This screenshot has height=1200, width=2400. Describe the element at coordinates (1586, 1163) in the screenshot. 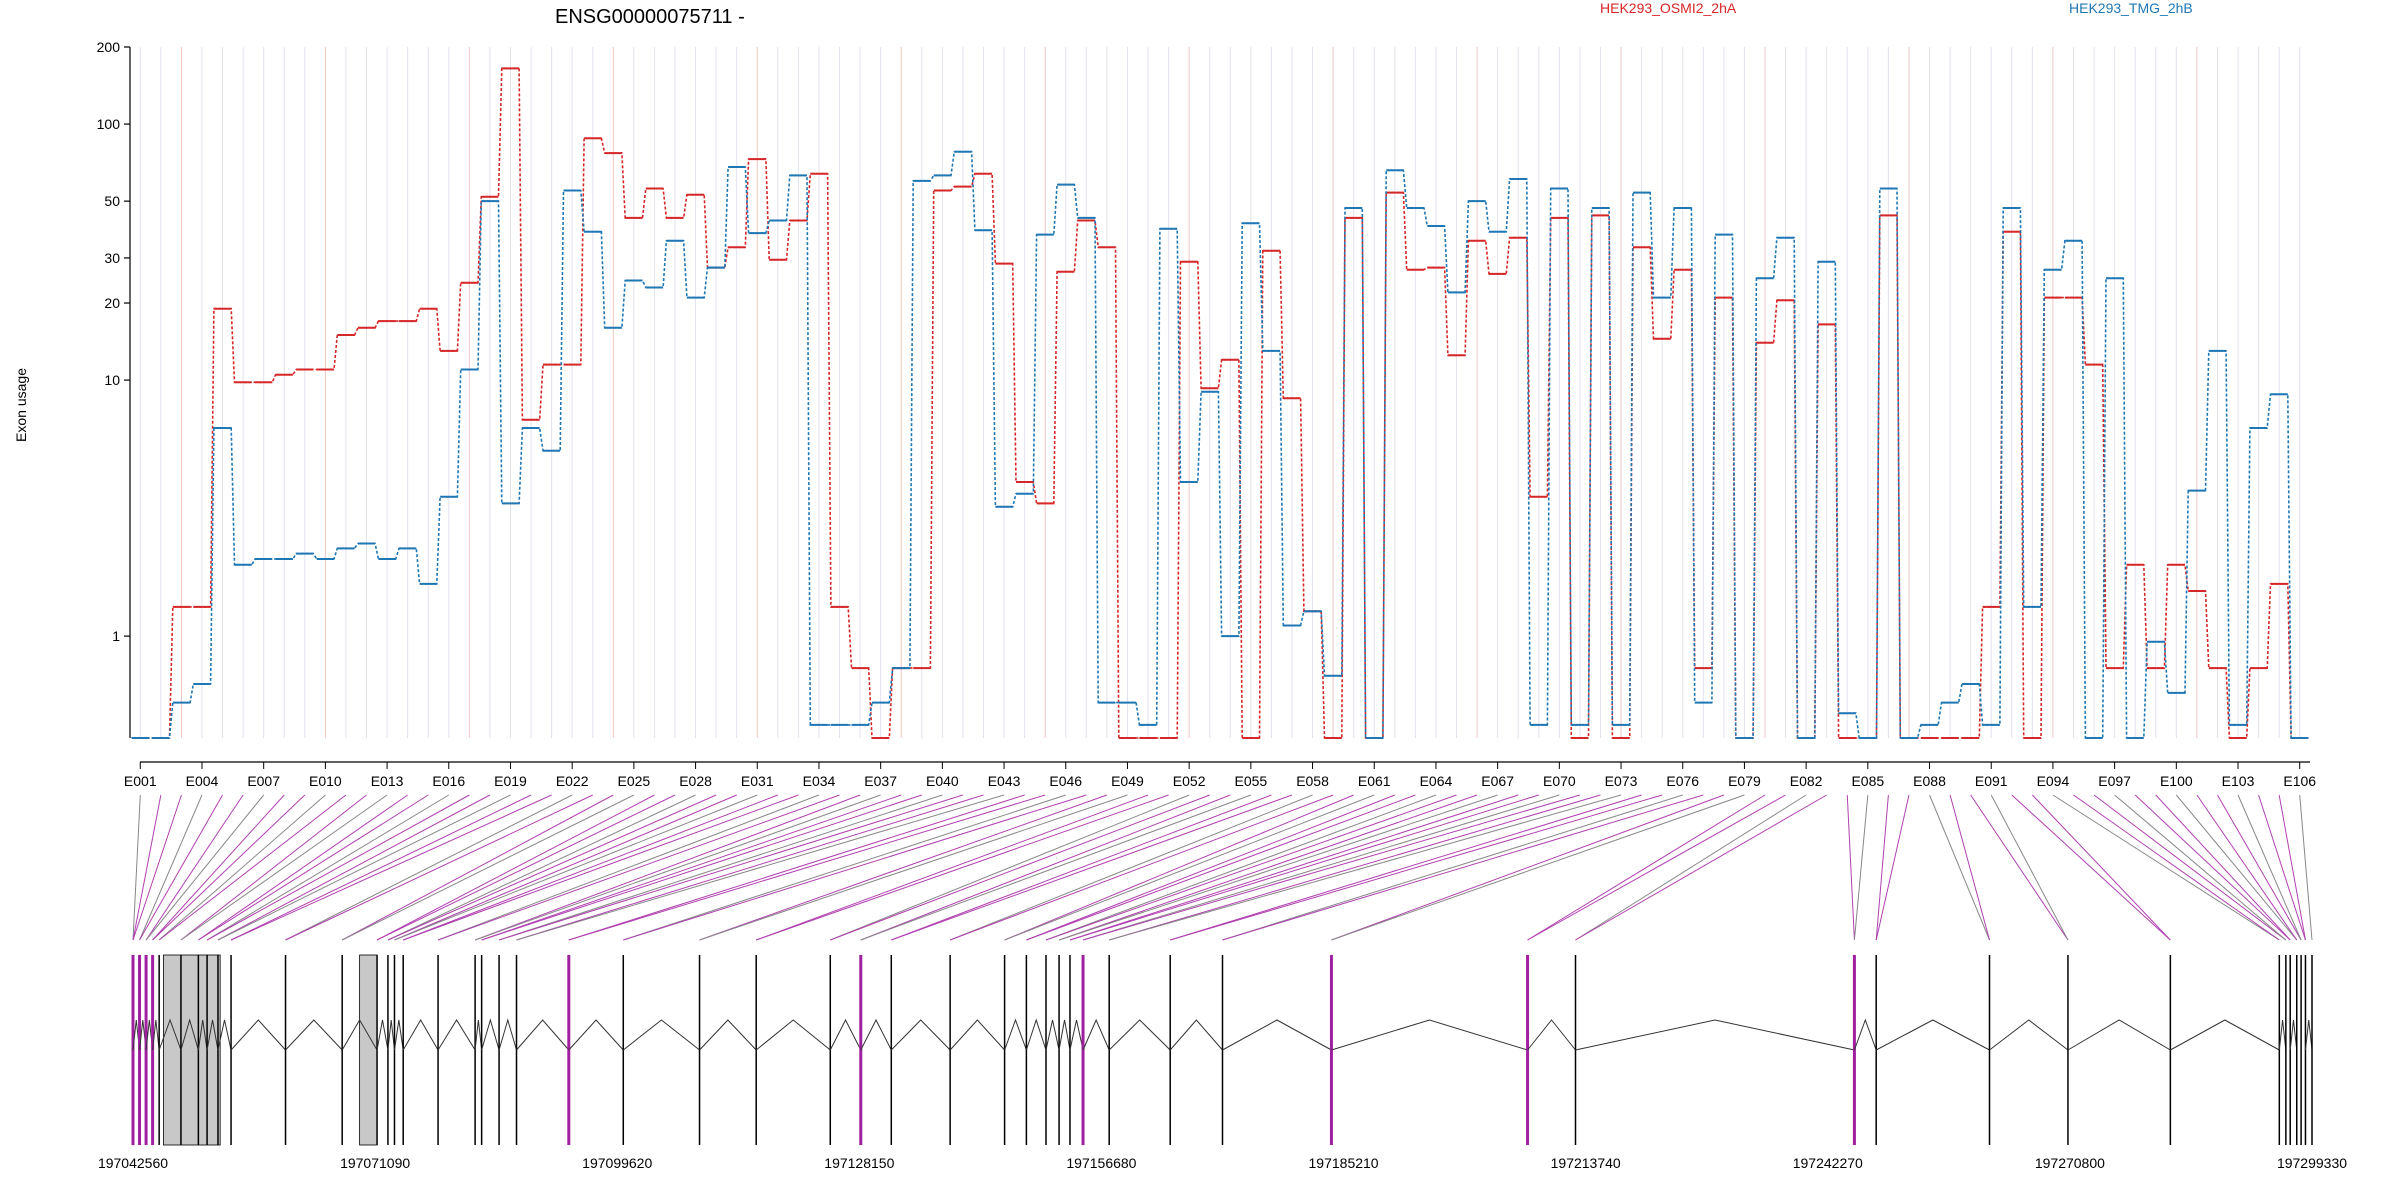

I see `genomic-tick-label: 197213740` at that location.